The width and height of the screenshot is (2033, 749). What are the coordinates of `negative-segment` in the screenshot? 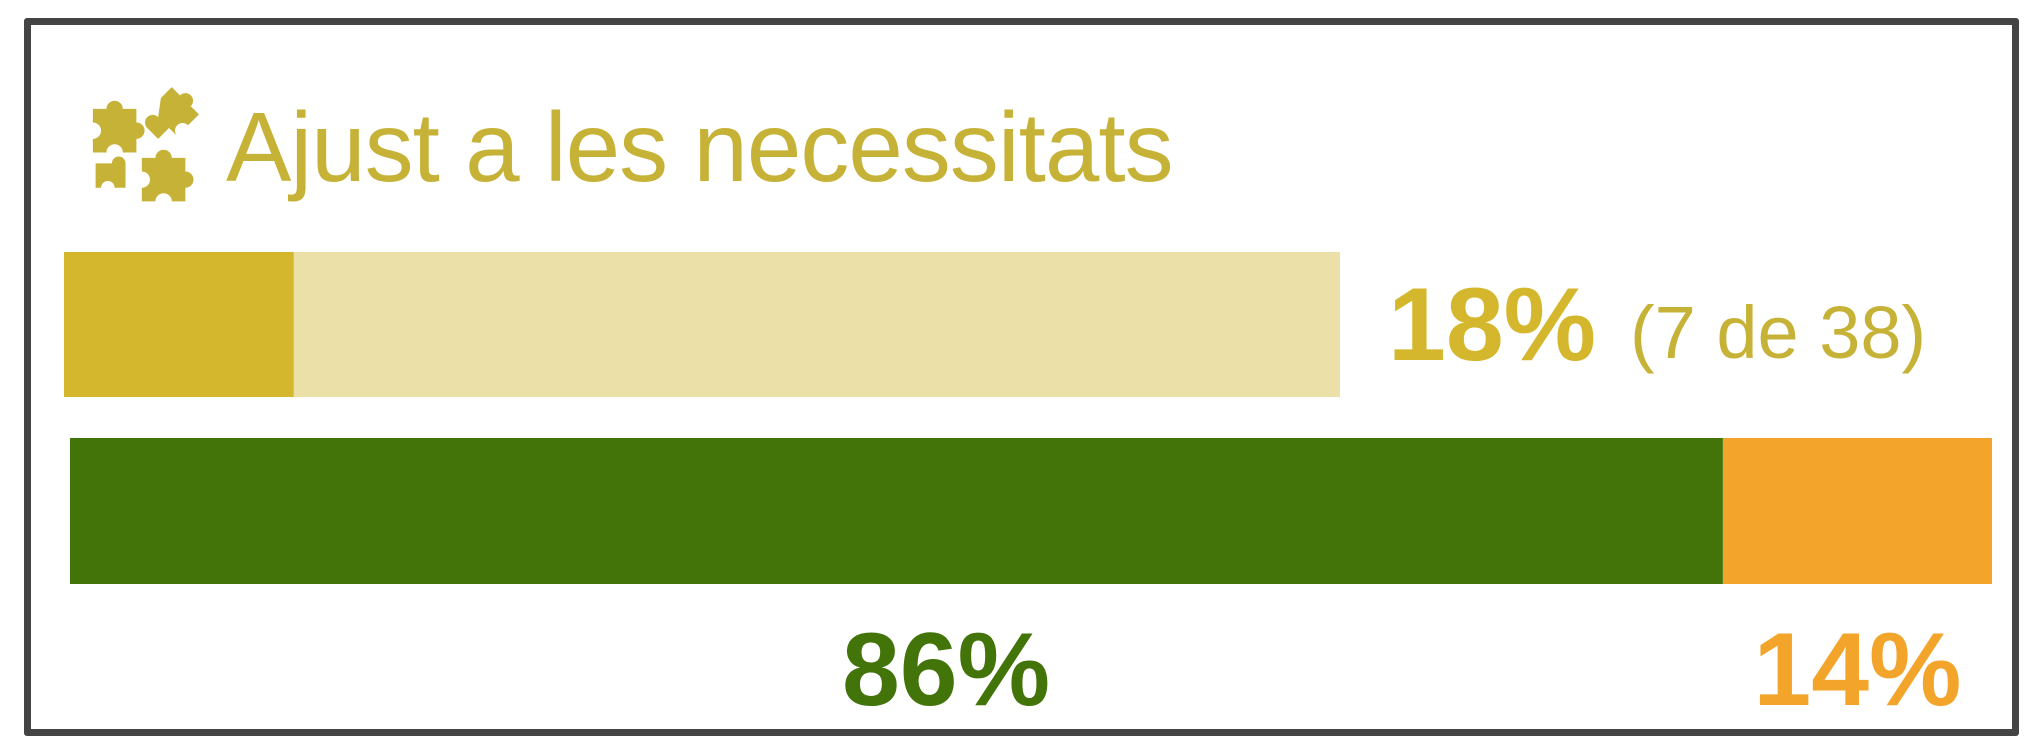 It's located at (1857, 511).